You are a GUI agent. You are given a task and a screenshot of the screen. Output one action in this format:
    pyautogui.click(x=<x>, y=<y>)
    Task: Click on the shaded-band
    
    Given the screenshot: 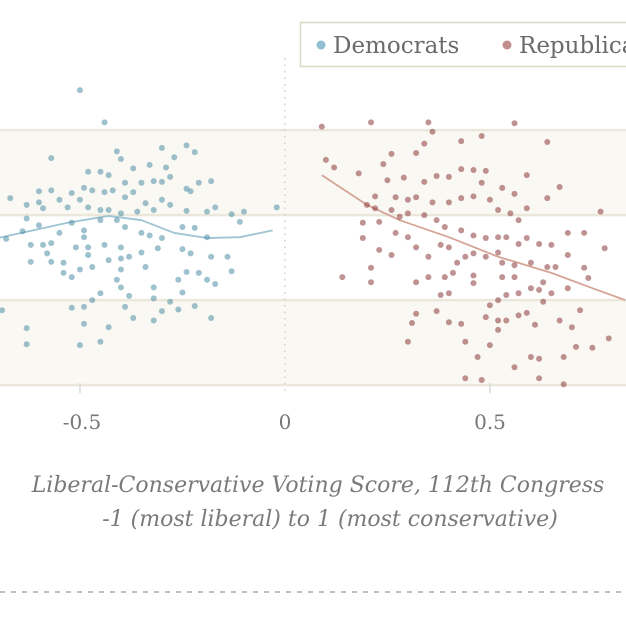 What is the action you would take?
    pyautogui.click(x=313, y=173)
    